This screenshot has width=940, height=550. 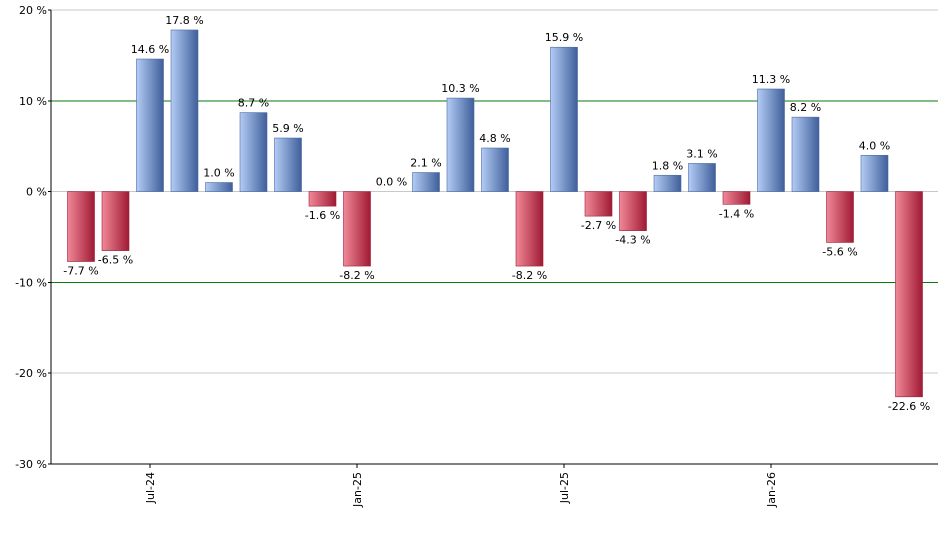 I want to click on data-label: 17.8 %, so click(x=184, y=20).